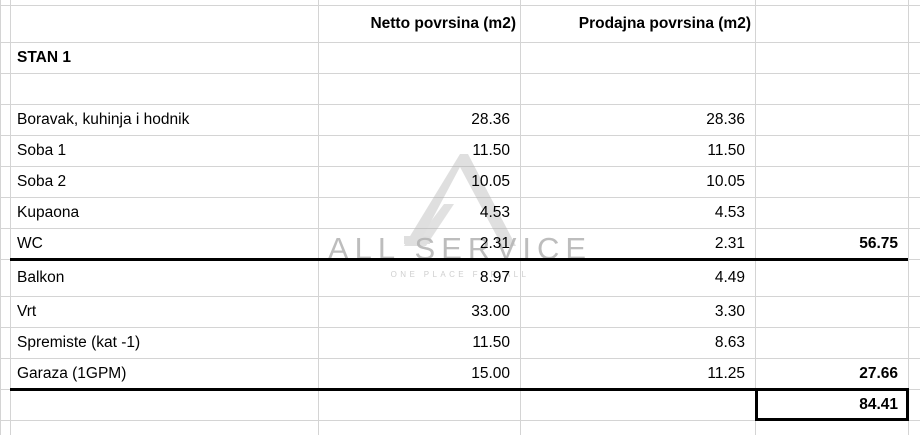 This screenshot has width=920, height=435. I want to click on cell-prodajna: 28.36, so click(725, 119).